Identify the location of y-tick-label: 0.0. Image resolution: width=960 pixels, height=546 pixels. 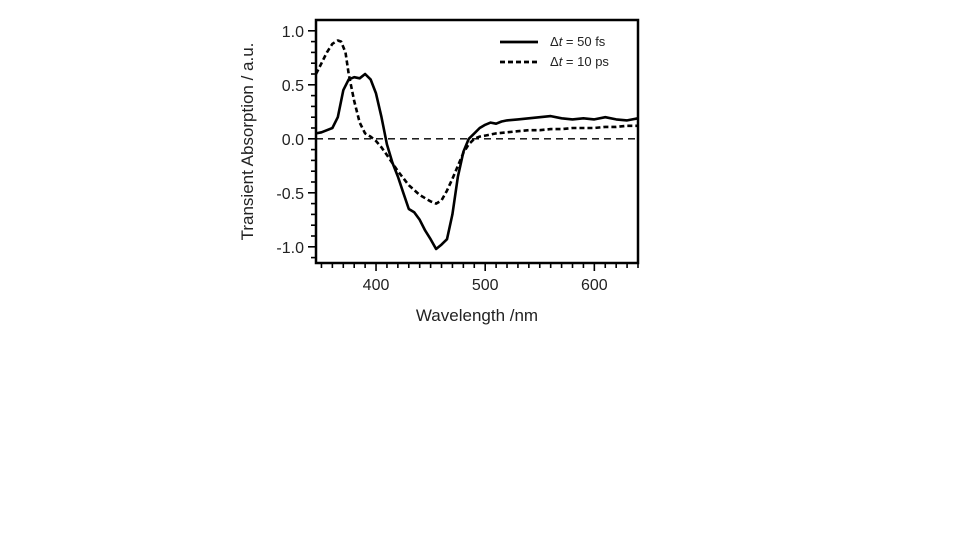
(293, 140).